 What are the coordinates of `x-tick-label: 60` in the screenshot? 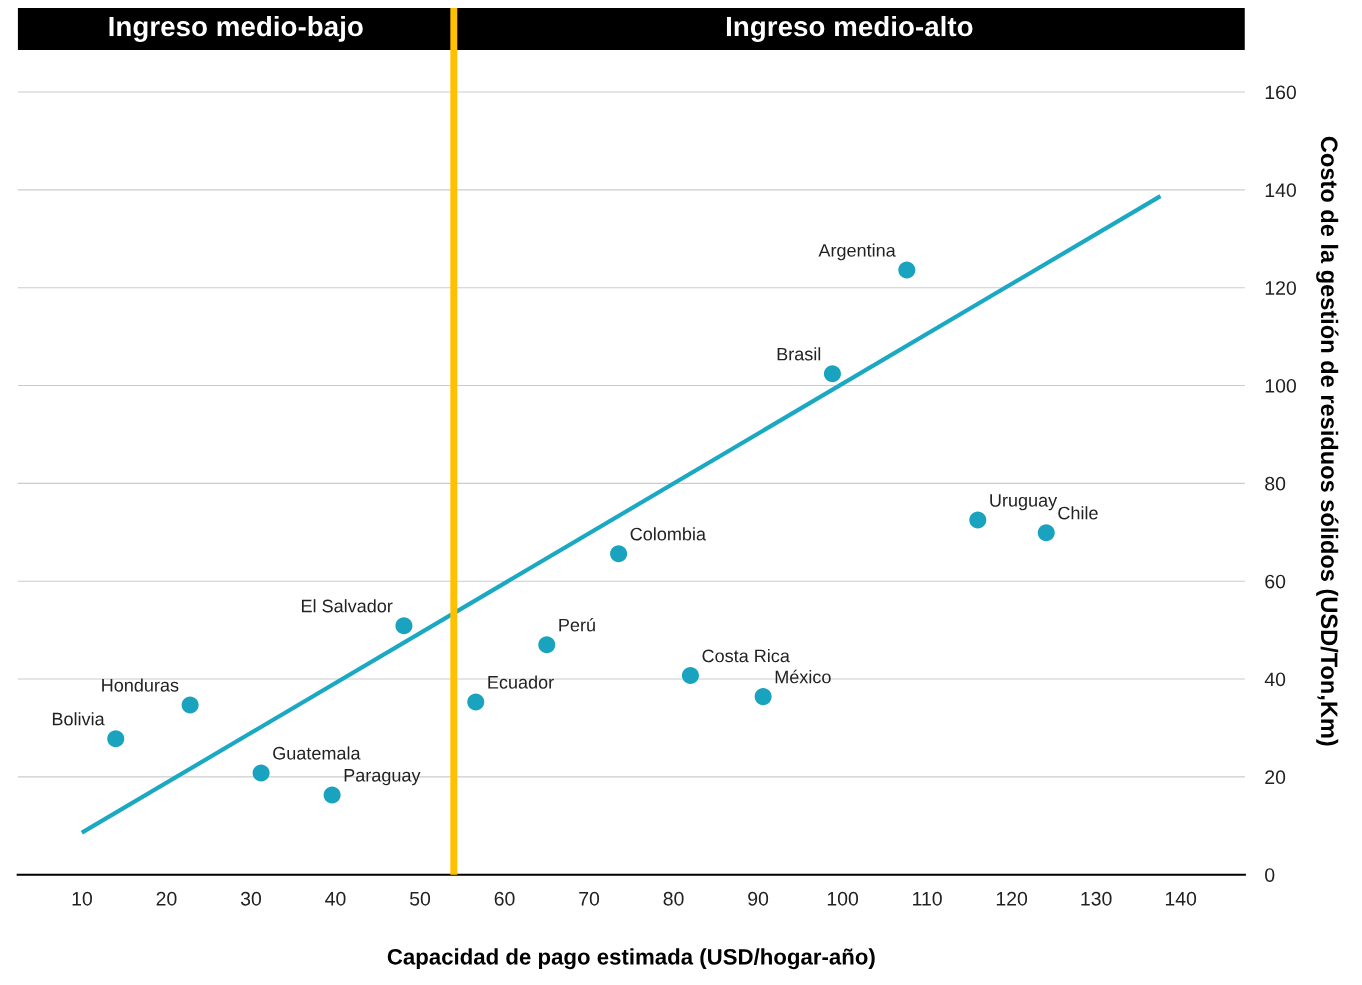 It's located at (504, 898).